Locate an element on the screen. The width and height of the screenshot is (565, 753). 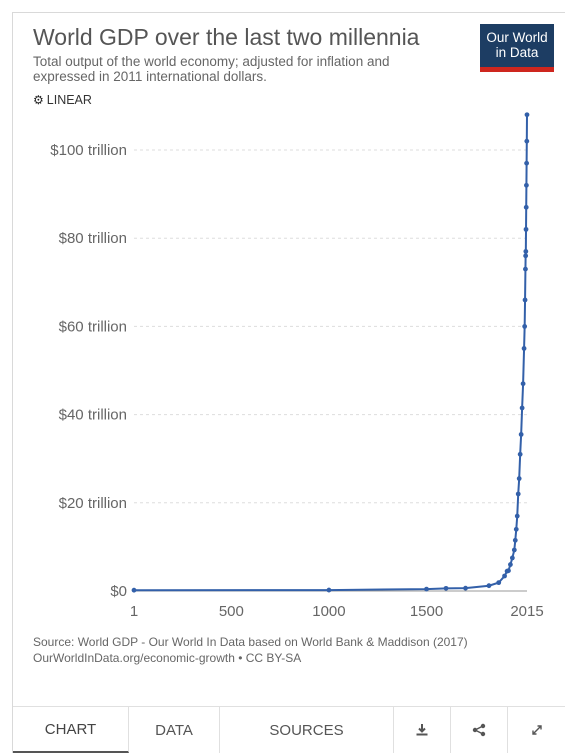
y-tick-label: $80 trillion is located at coordinates (93, 238).